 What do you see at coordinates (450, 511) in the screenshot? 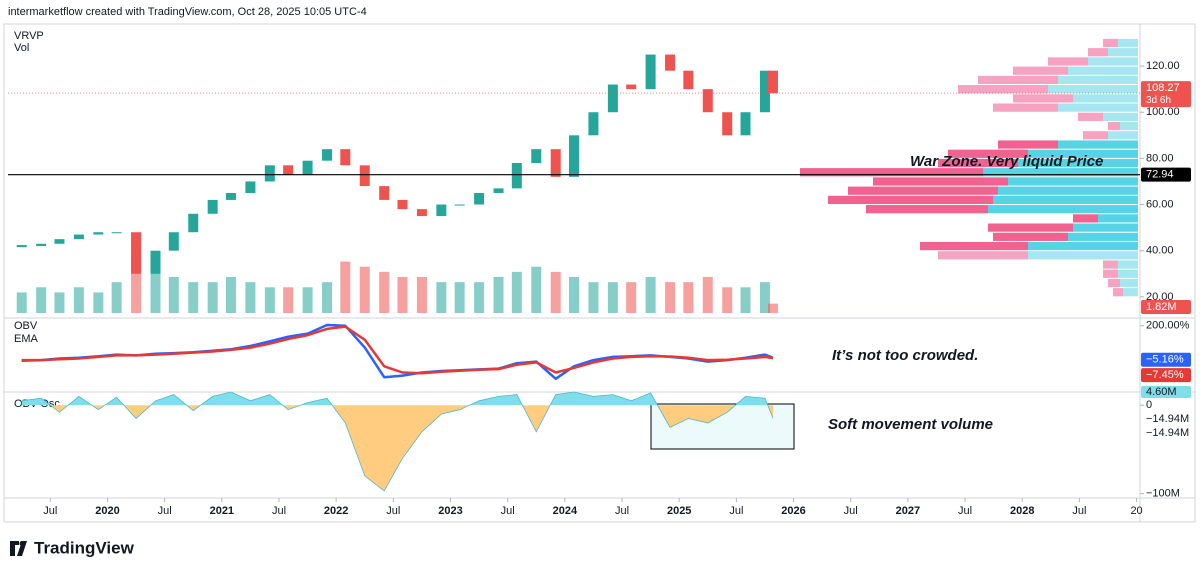
I see `x-tick-label: 2023` at bounding box center [450, 511].